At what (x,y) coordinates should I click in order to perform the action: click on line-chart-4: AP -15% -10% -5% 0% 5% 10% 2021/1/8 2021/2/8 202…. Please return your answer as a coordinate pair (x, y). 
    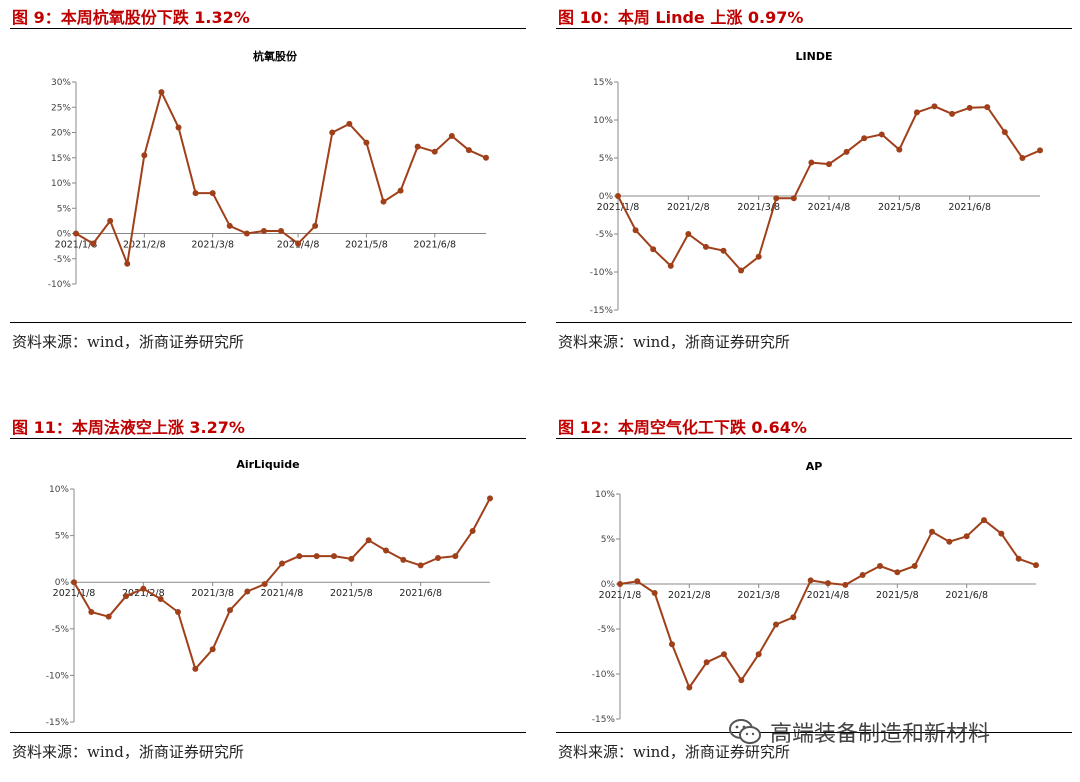
    Looking at the image, I should click on (815, 592).